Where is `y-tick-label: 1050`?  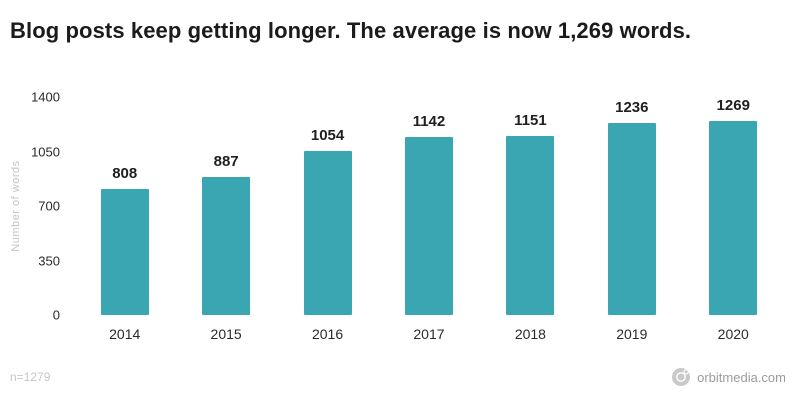 y-tick-label: 1050 is located at coordinates (45, 151).